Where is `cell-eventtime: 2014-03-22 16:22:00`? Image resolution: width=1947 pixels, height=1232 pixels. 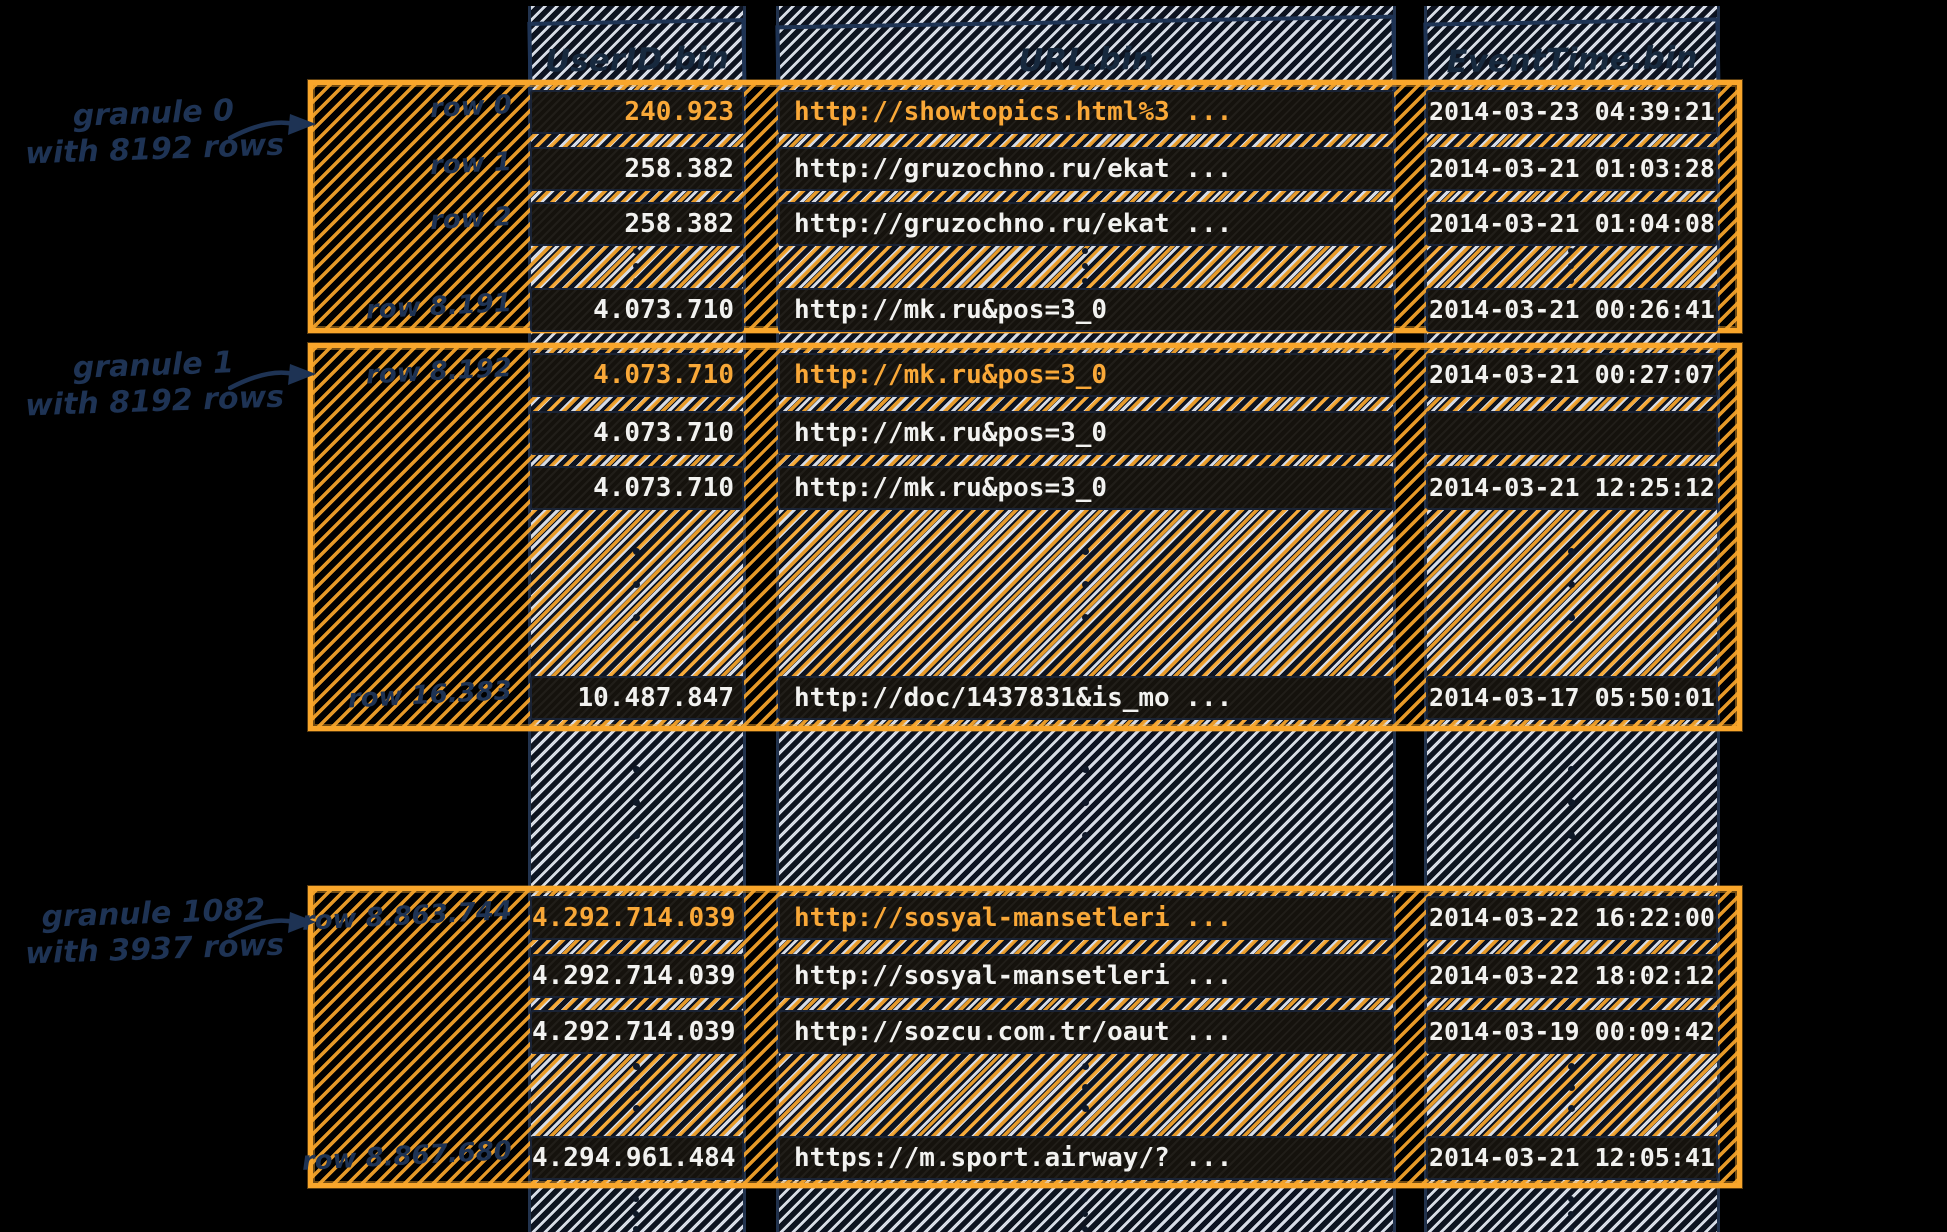
cell-eventtime: 2014-03-22 16:22:00 is located at coordinates (1572, 918).